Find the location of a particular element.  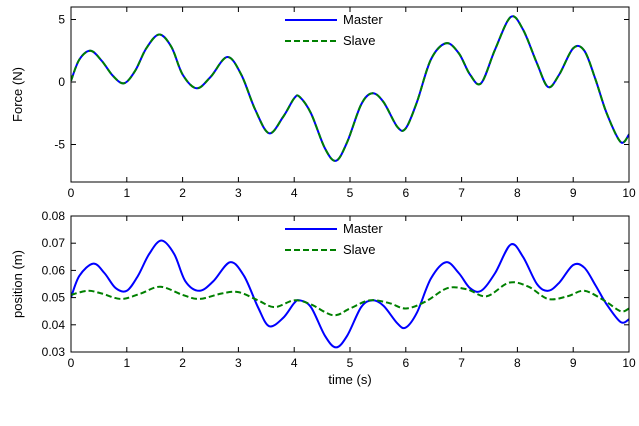

y-axis-label: Force (N) is located at coordinates (17, 94).